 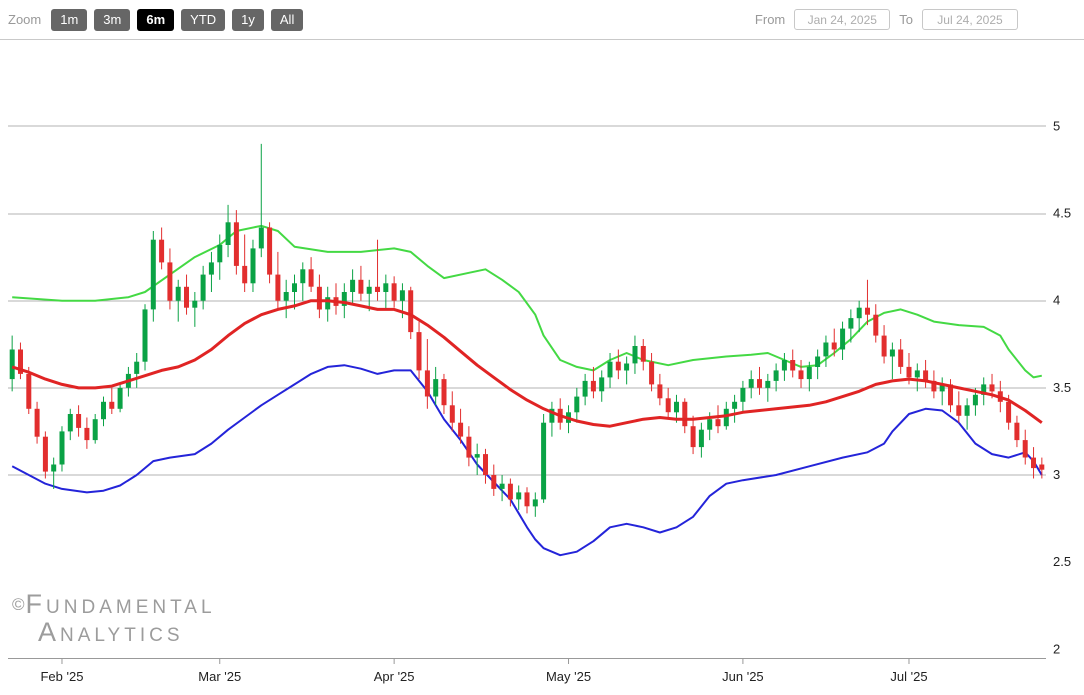 I want to click on watermark: ©Fundamental Analytics, so click(x=114, y=618).